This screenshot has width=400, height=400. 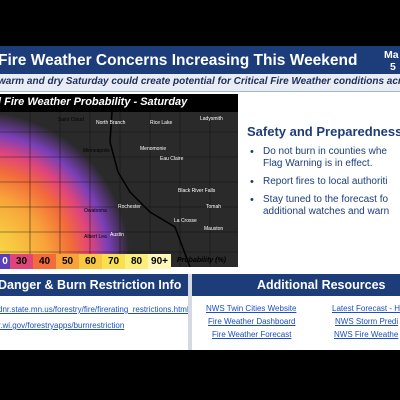 I want to click on place-la-crosse: La Crosse, so click(x=185, y=221).